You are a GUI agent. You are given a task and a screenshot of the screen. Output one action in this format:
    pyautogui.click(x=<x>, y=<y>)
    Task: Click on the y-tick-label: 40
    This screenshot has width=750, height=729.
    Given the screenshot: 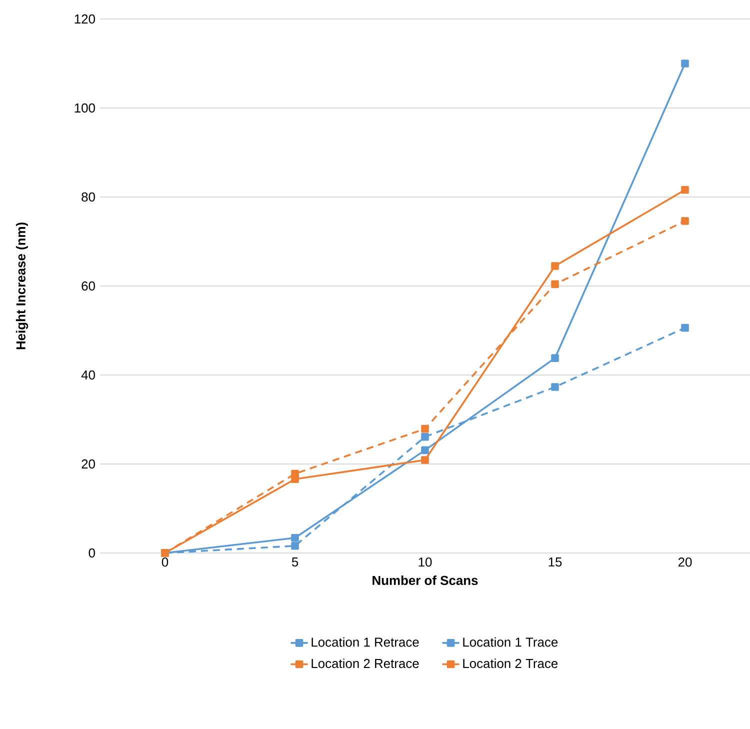 What is the action you would take?
    pyautogui.click(x=88, y=375)
    